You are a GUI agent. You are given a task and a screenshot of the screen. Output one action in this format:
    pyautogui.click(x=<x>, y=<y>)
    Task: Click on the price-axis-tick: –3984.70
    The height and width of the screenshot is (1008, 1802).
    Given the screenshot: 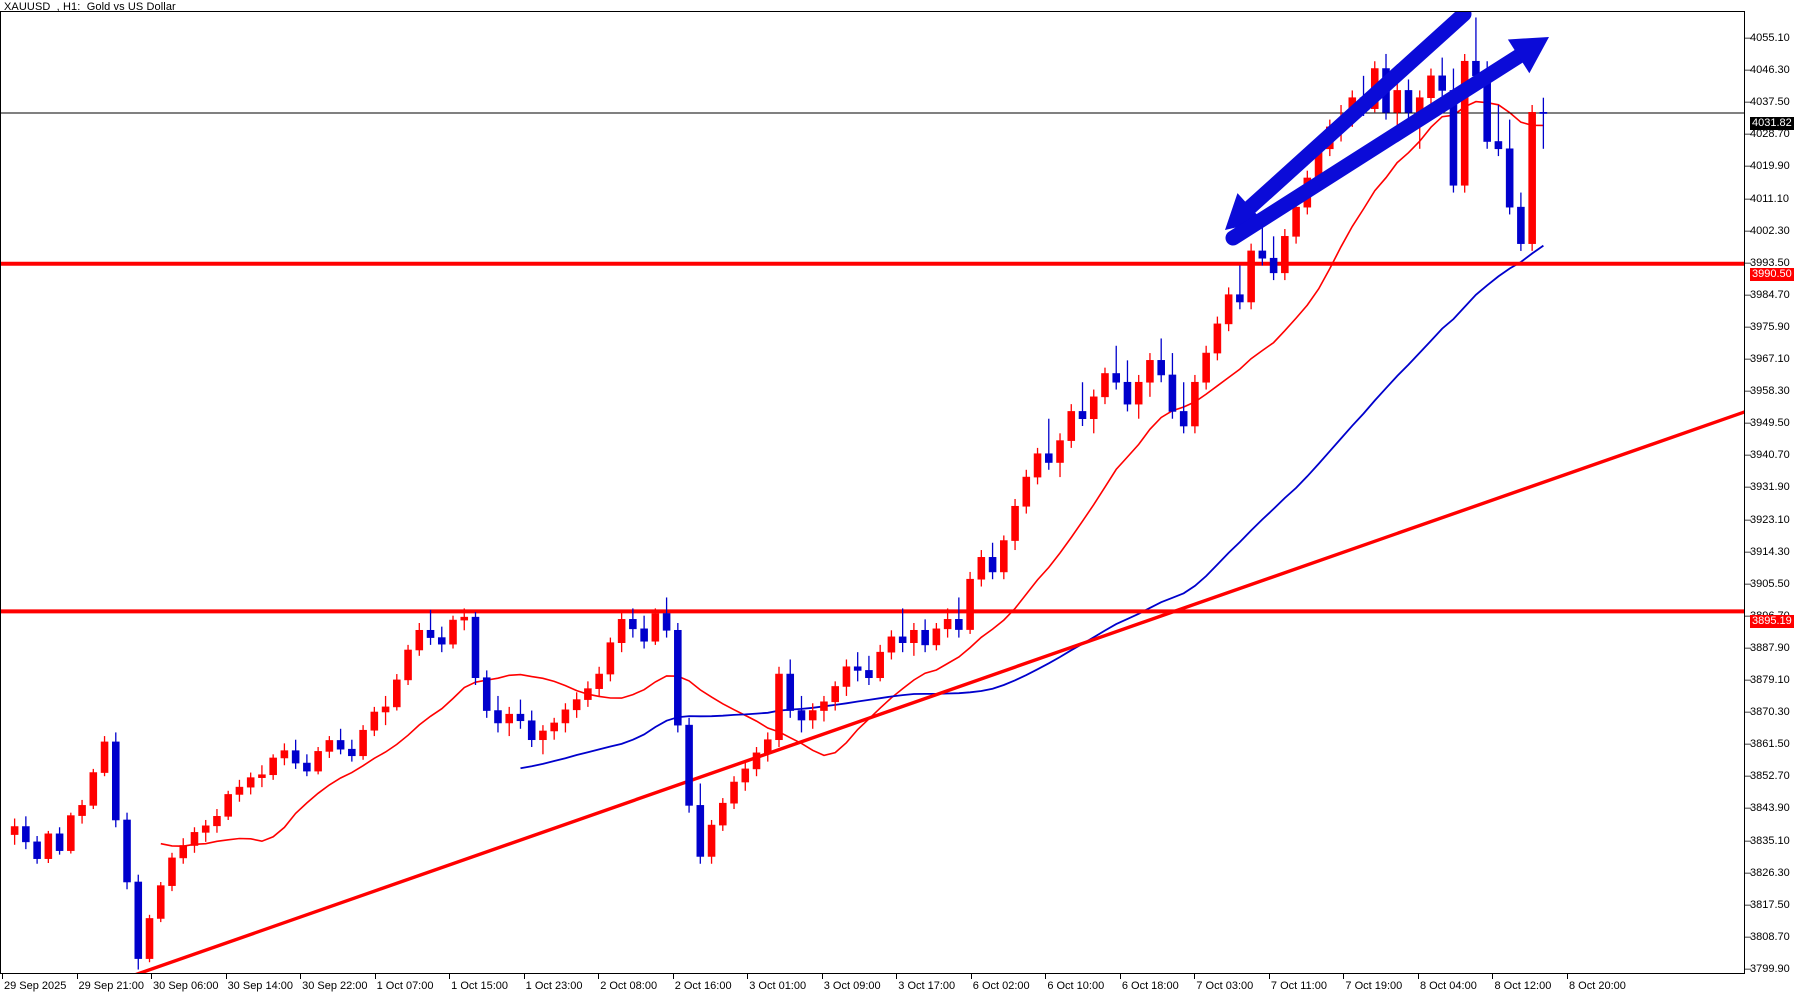 What is the action you would take?
    pyautogui.click(x=1767, y=294)
    